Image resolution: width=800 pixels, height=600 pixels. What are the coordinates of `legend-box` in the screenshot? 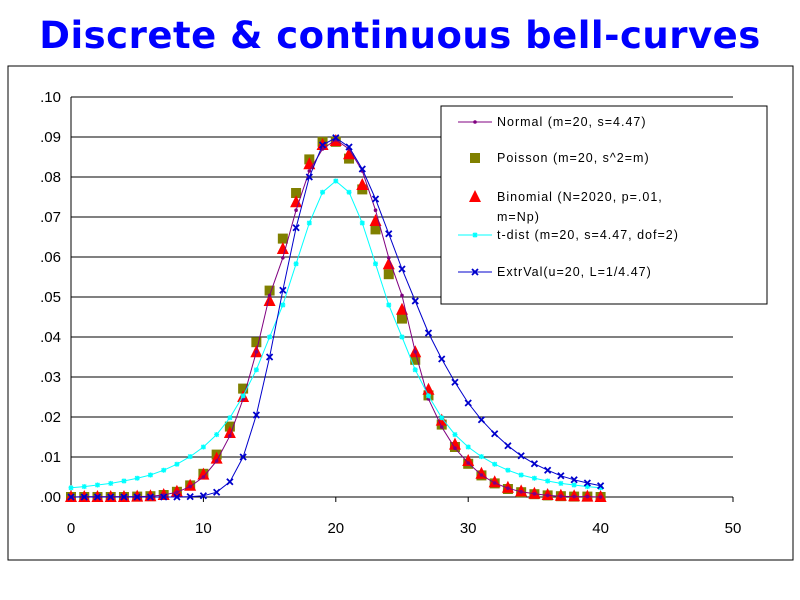 It's located at (604, 205).